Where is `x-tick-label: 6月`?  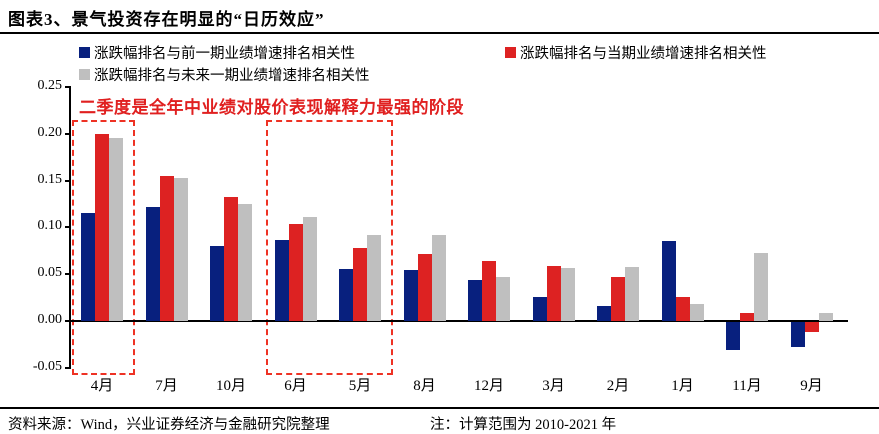 x-tick-label: 6月 is located at coordinates (295, 386).